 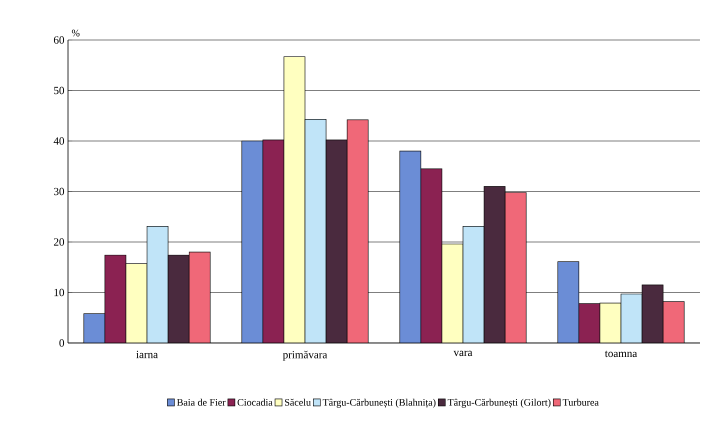 What do you see at coordinates (499, 403) in the screenshot?
I see `legend-label: Târgu-Cărbunești (Gilort)` at bounding box center [499, 403].